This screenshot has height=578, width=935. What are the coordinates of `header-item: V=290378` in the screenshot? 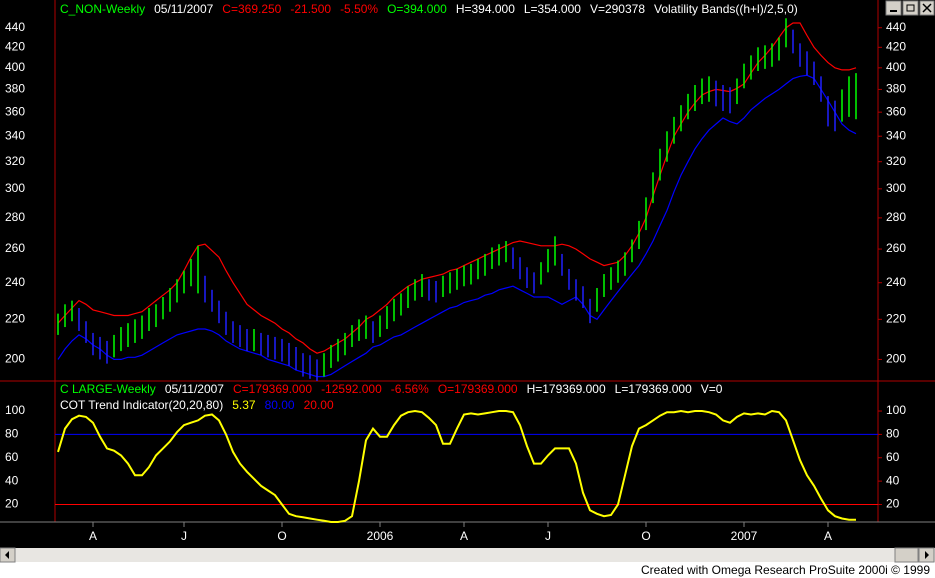 It's located at (617, 9).